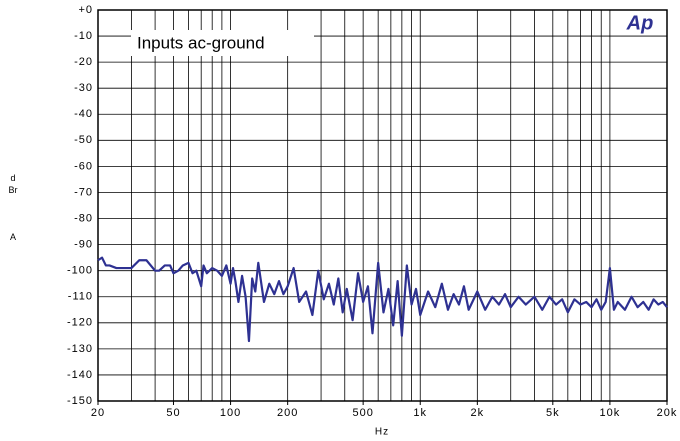 This screenshot has width=680, height=441. Describe the element at coordinates (478, 413) in the screenshot. I see `x-tick-label: 2k` at that location.